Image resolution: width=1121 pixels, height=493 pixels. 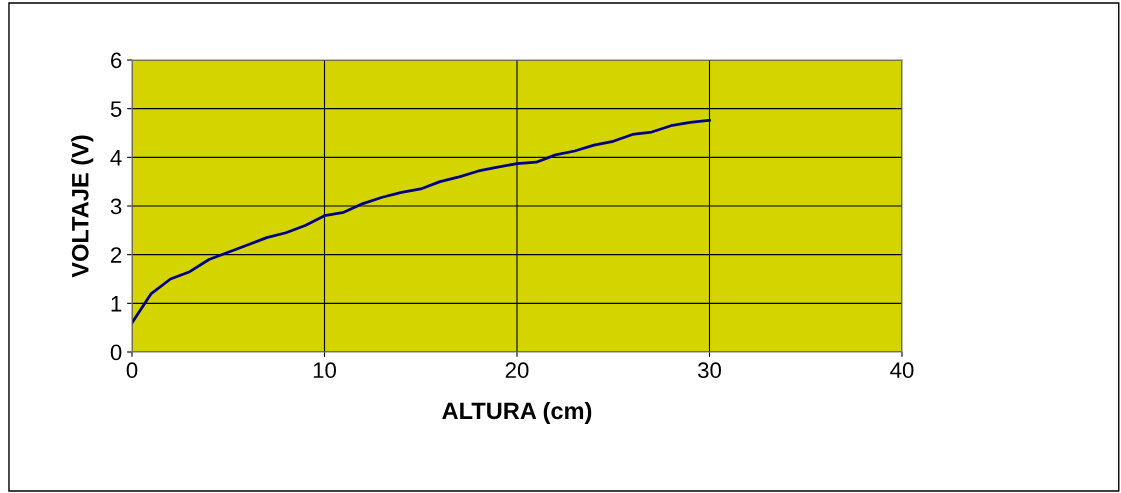 What do you see at coordinates (116, 255) in the screenshot?
I see `y-tick-label: 2` at bounding box center [116, 255].